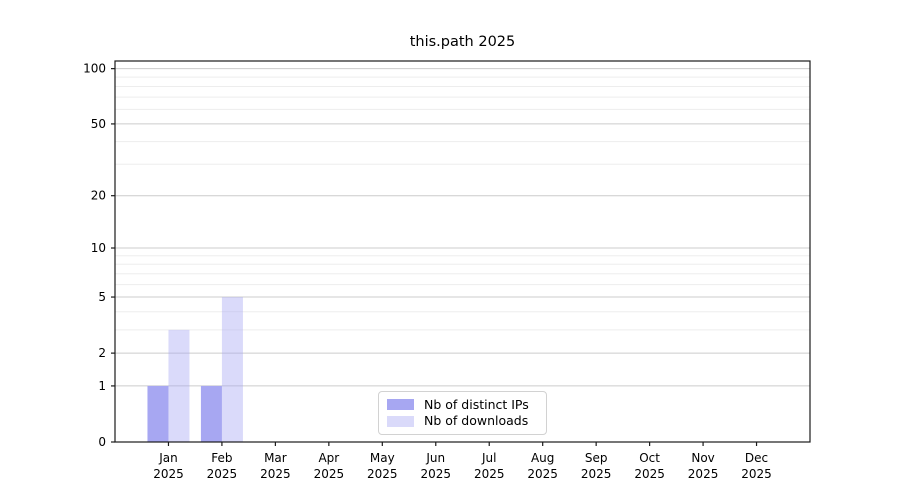 This screenshot has width=900, height=500. What do you see at coordinates (329, 466) in the screenshot?
I see `x-tick-label: Apr 2025` at bounding box center [329, 466].